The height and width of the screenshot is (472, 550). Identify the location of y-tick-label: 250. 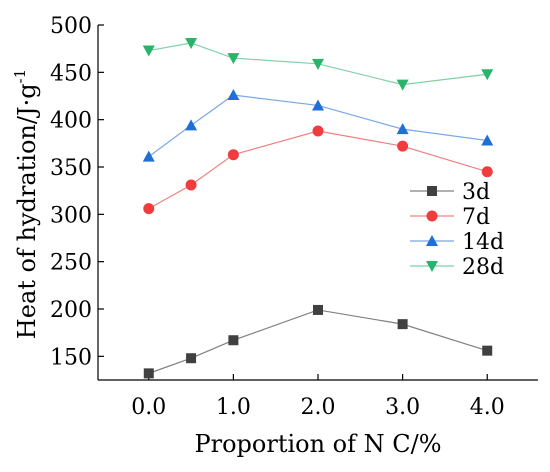
(71, 263).